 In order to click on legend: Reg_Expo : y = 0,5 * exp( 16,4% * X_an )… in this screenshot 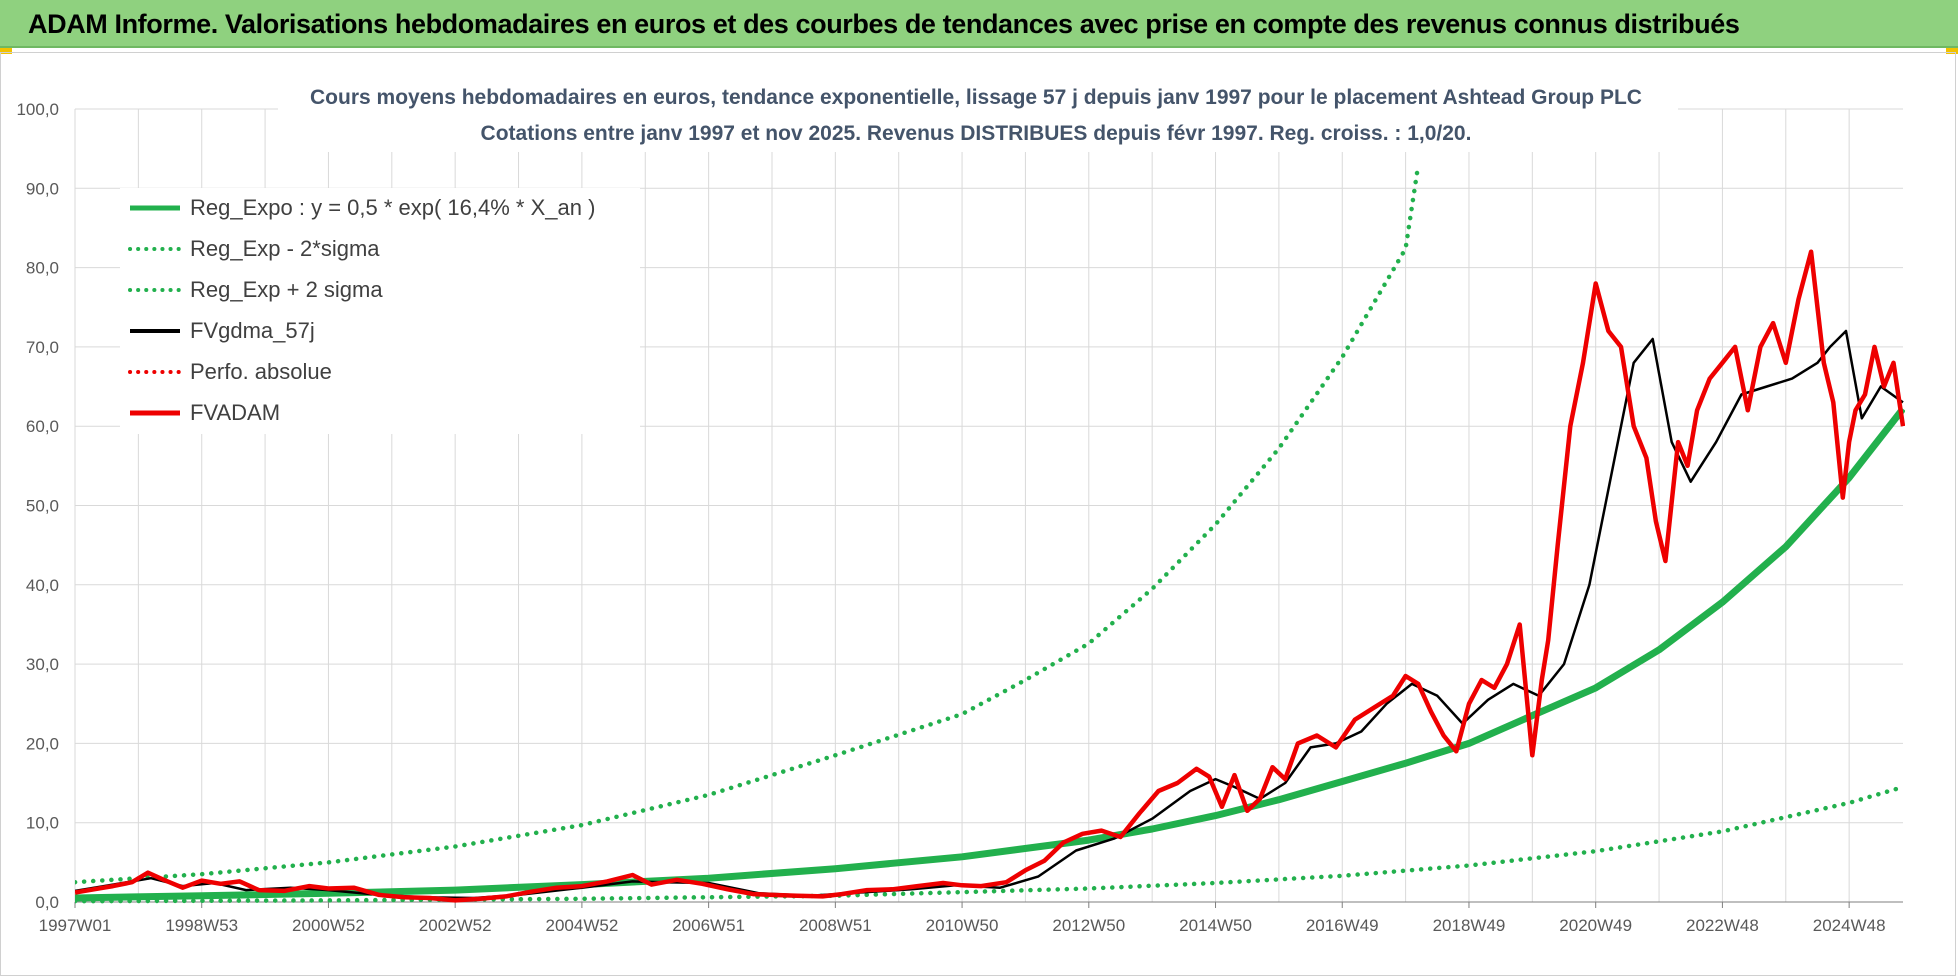, I will do `click(361, 310)`.